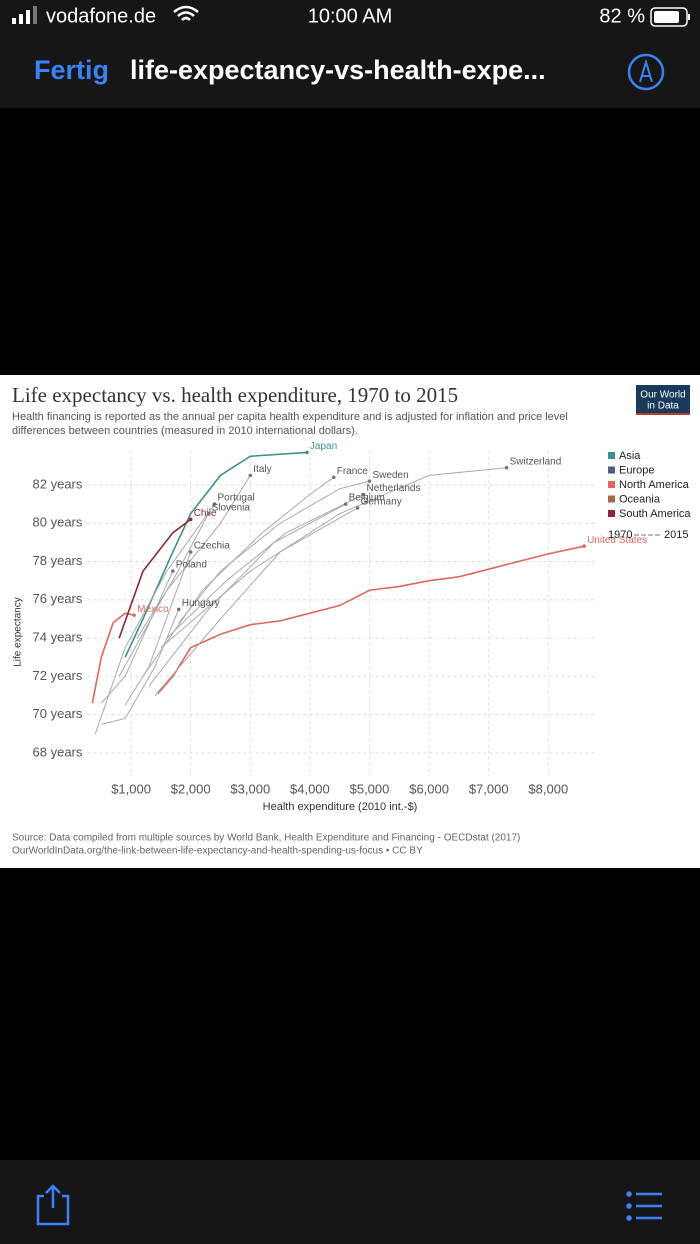 The image size is (700, 1244). I want to click on x-tick-label: $4,000, so click(310, 788).